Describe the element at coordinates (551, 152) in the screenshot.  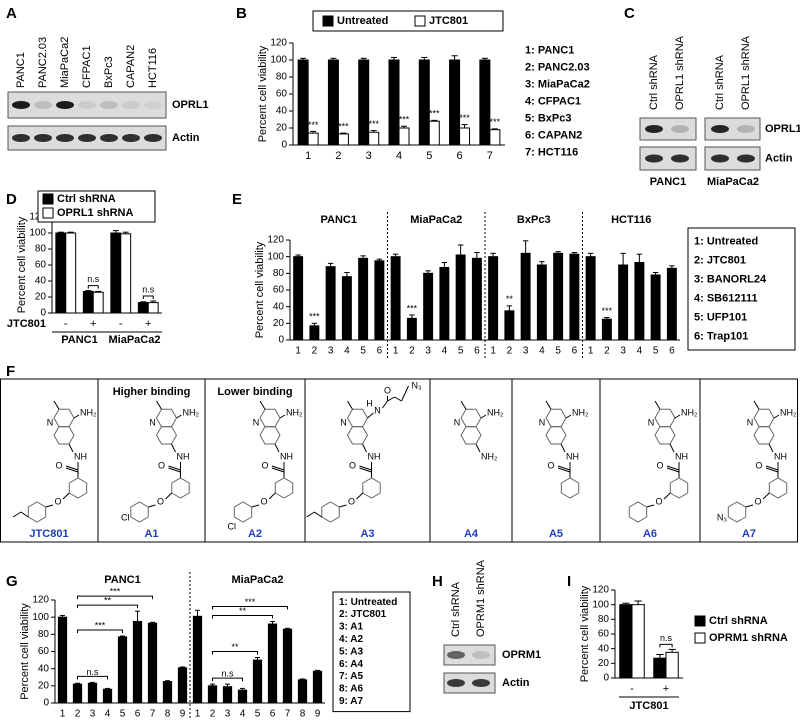
I see `key-entry: 7: HCT116` at that location.